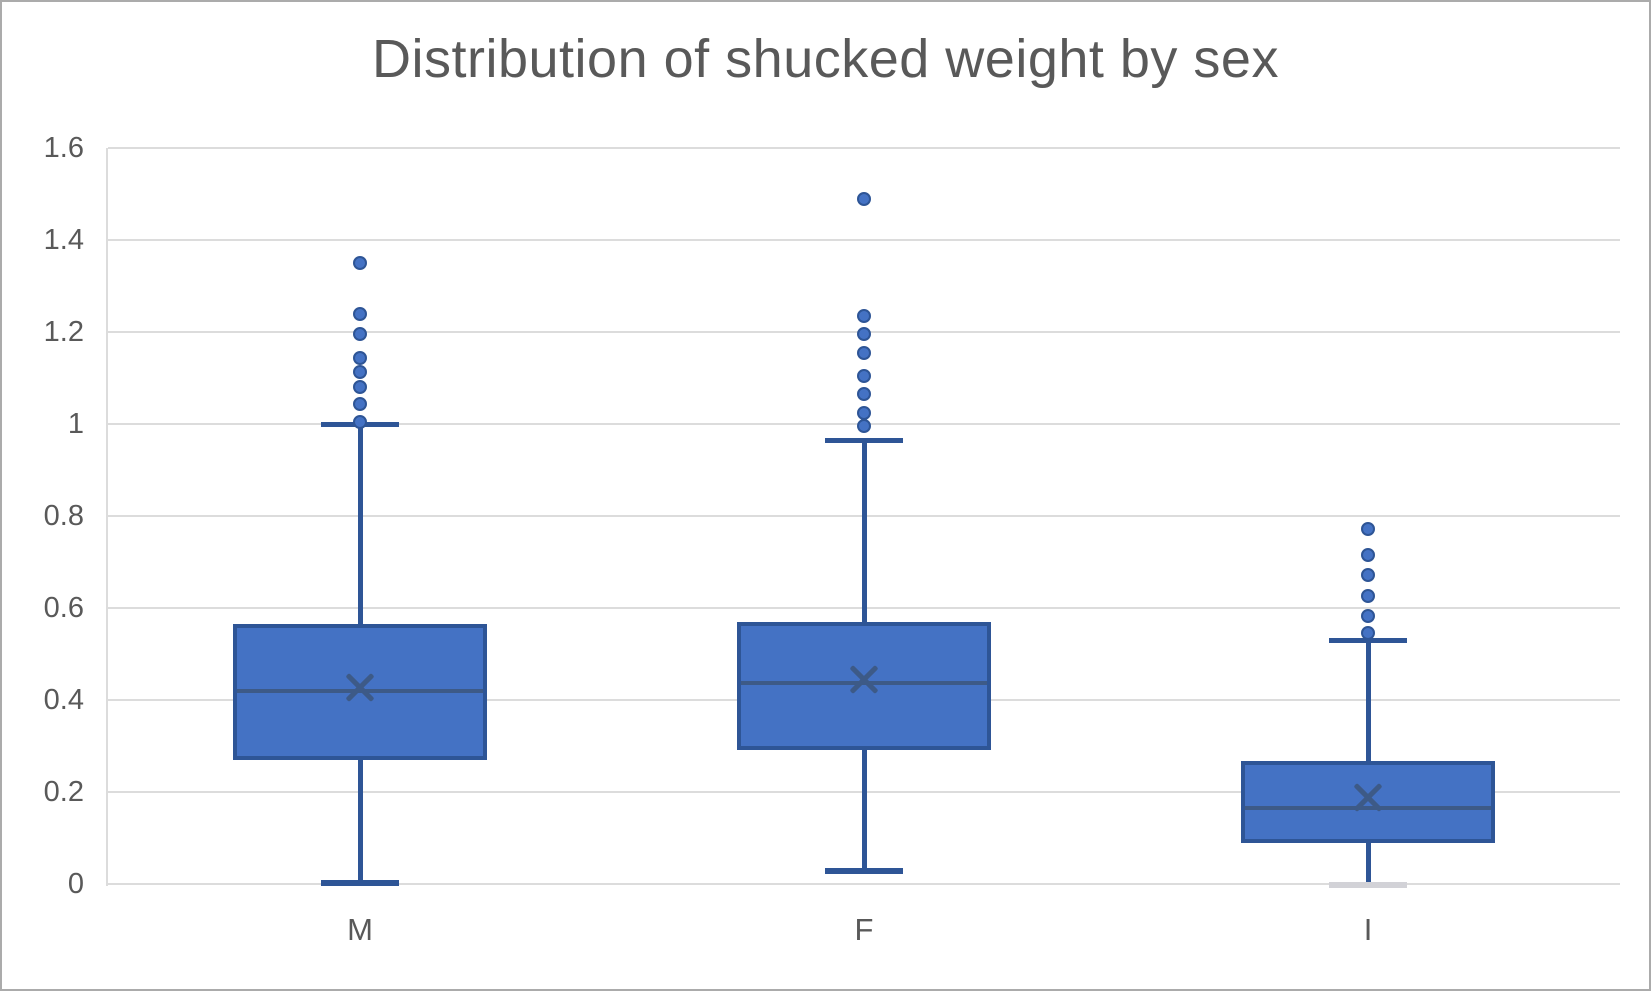 The image size is (1651, 991). I want to click on y-tick-label-0: 0, so click(75, 884).